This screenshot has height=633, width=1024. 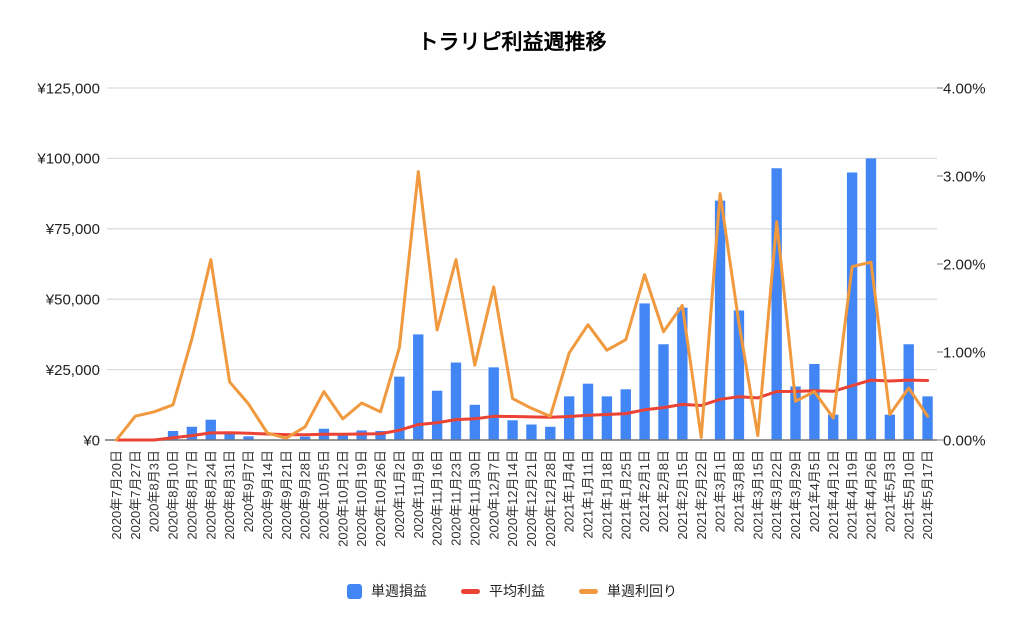 I want to click on x-axis-tick-label: 2020年8月24日, so click(x=210, y=495).